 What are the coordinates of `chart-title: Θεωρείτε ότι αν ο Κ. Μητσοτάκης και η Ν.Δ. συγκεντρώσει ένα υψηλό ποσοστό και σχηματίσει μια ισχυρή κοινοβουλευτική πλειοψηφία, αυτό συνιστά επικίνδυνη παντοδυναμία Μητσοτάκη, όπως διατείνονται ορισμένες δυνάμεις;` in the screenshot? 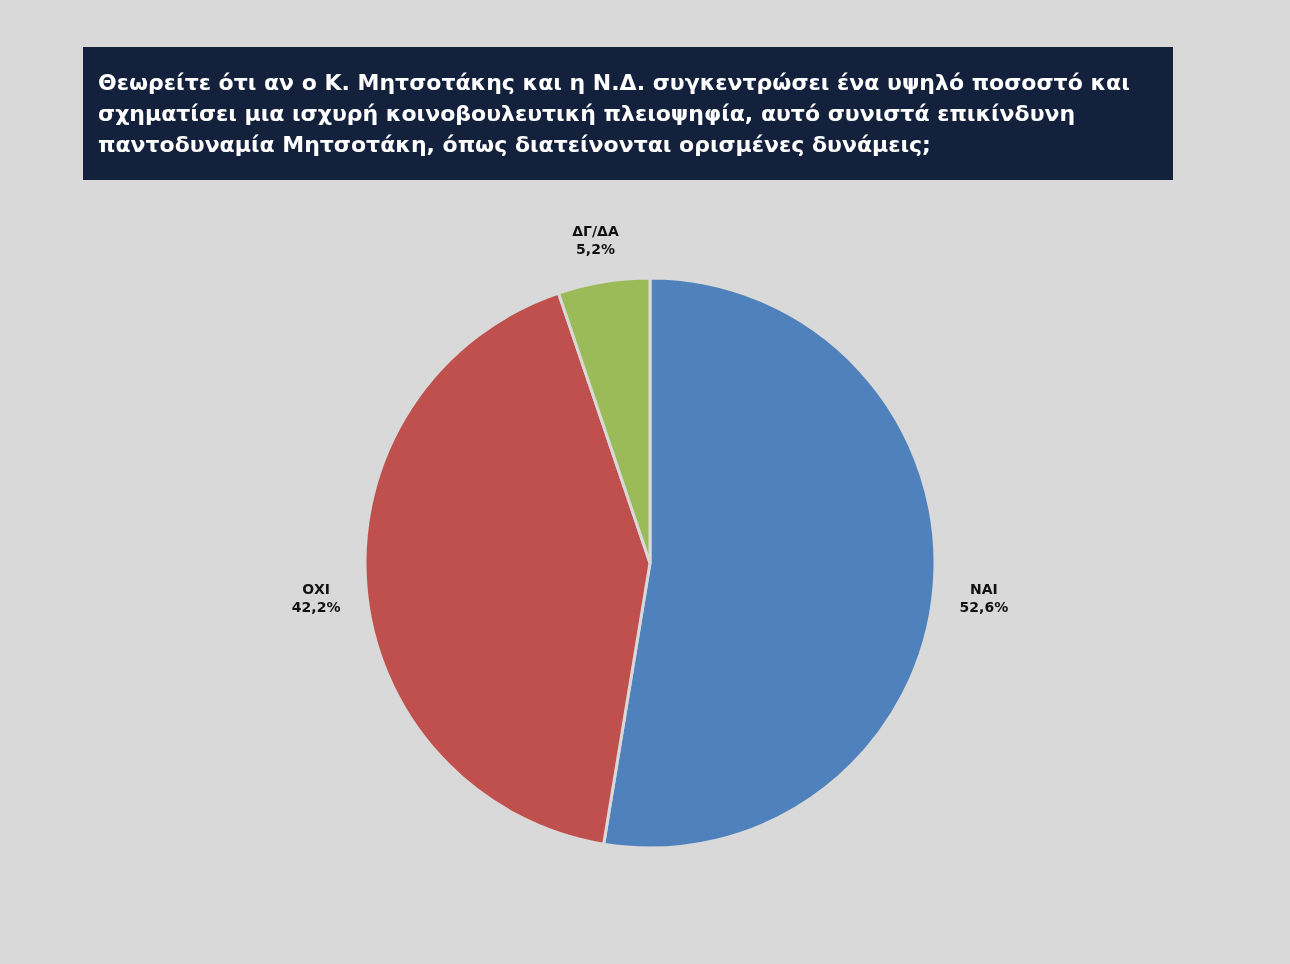 It's located at (628, 113).